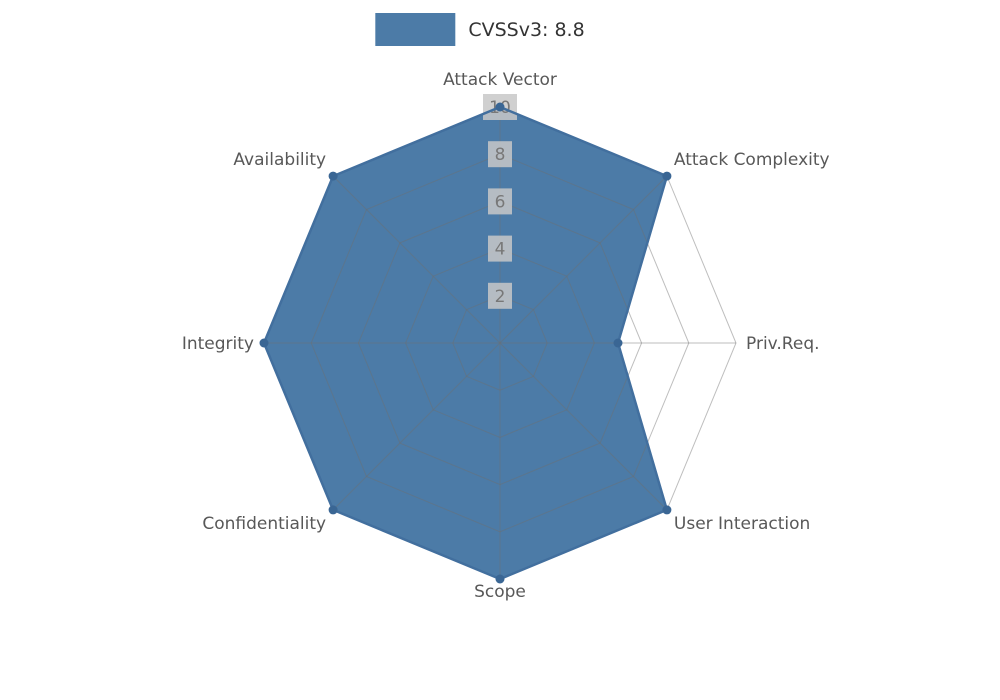 The height and width of the screenshot is (700, 1000). I want to click on axis-label: Integrity, so click(218, 344).